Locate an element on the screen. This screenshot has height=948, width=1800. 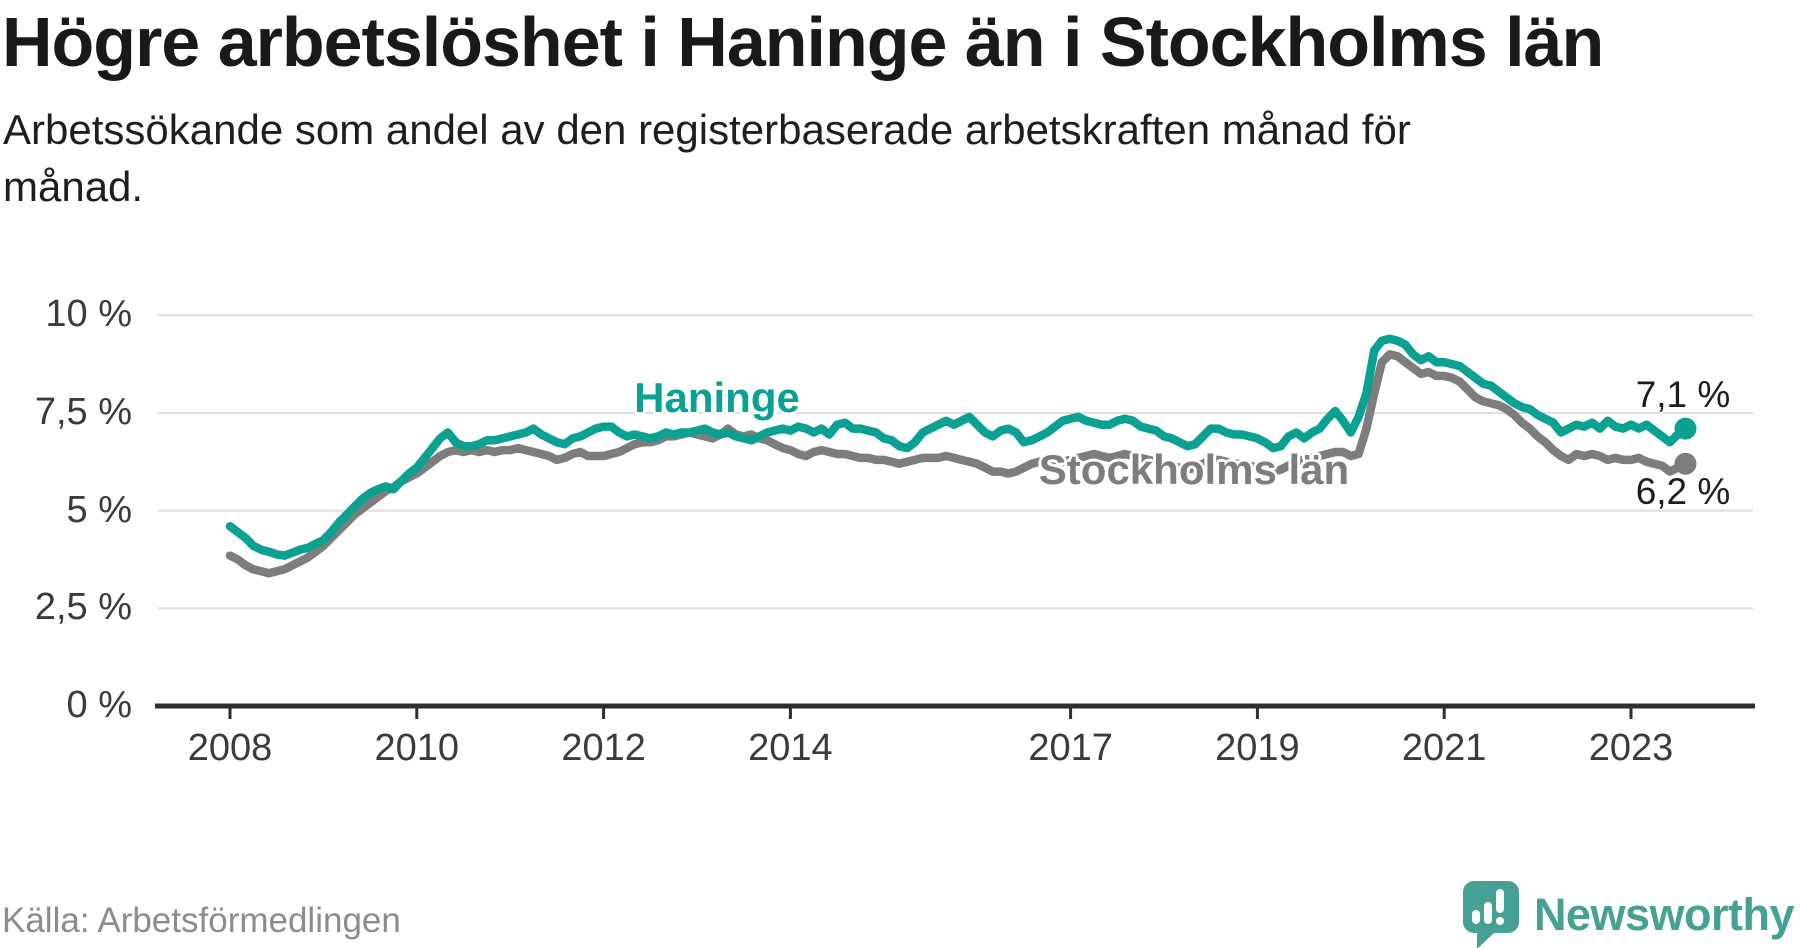
end-value-label-haninge: 7,1 % is located at coordinates (1683, 394).